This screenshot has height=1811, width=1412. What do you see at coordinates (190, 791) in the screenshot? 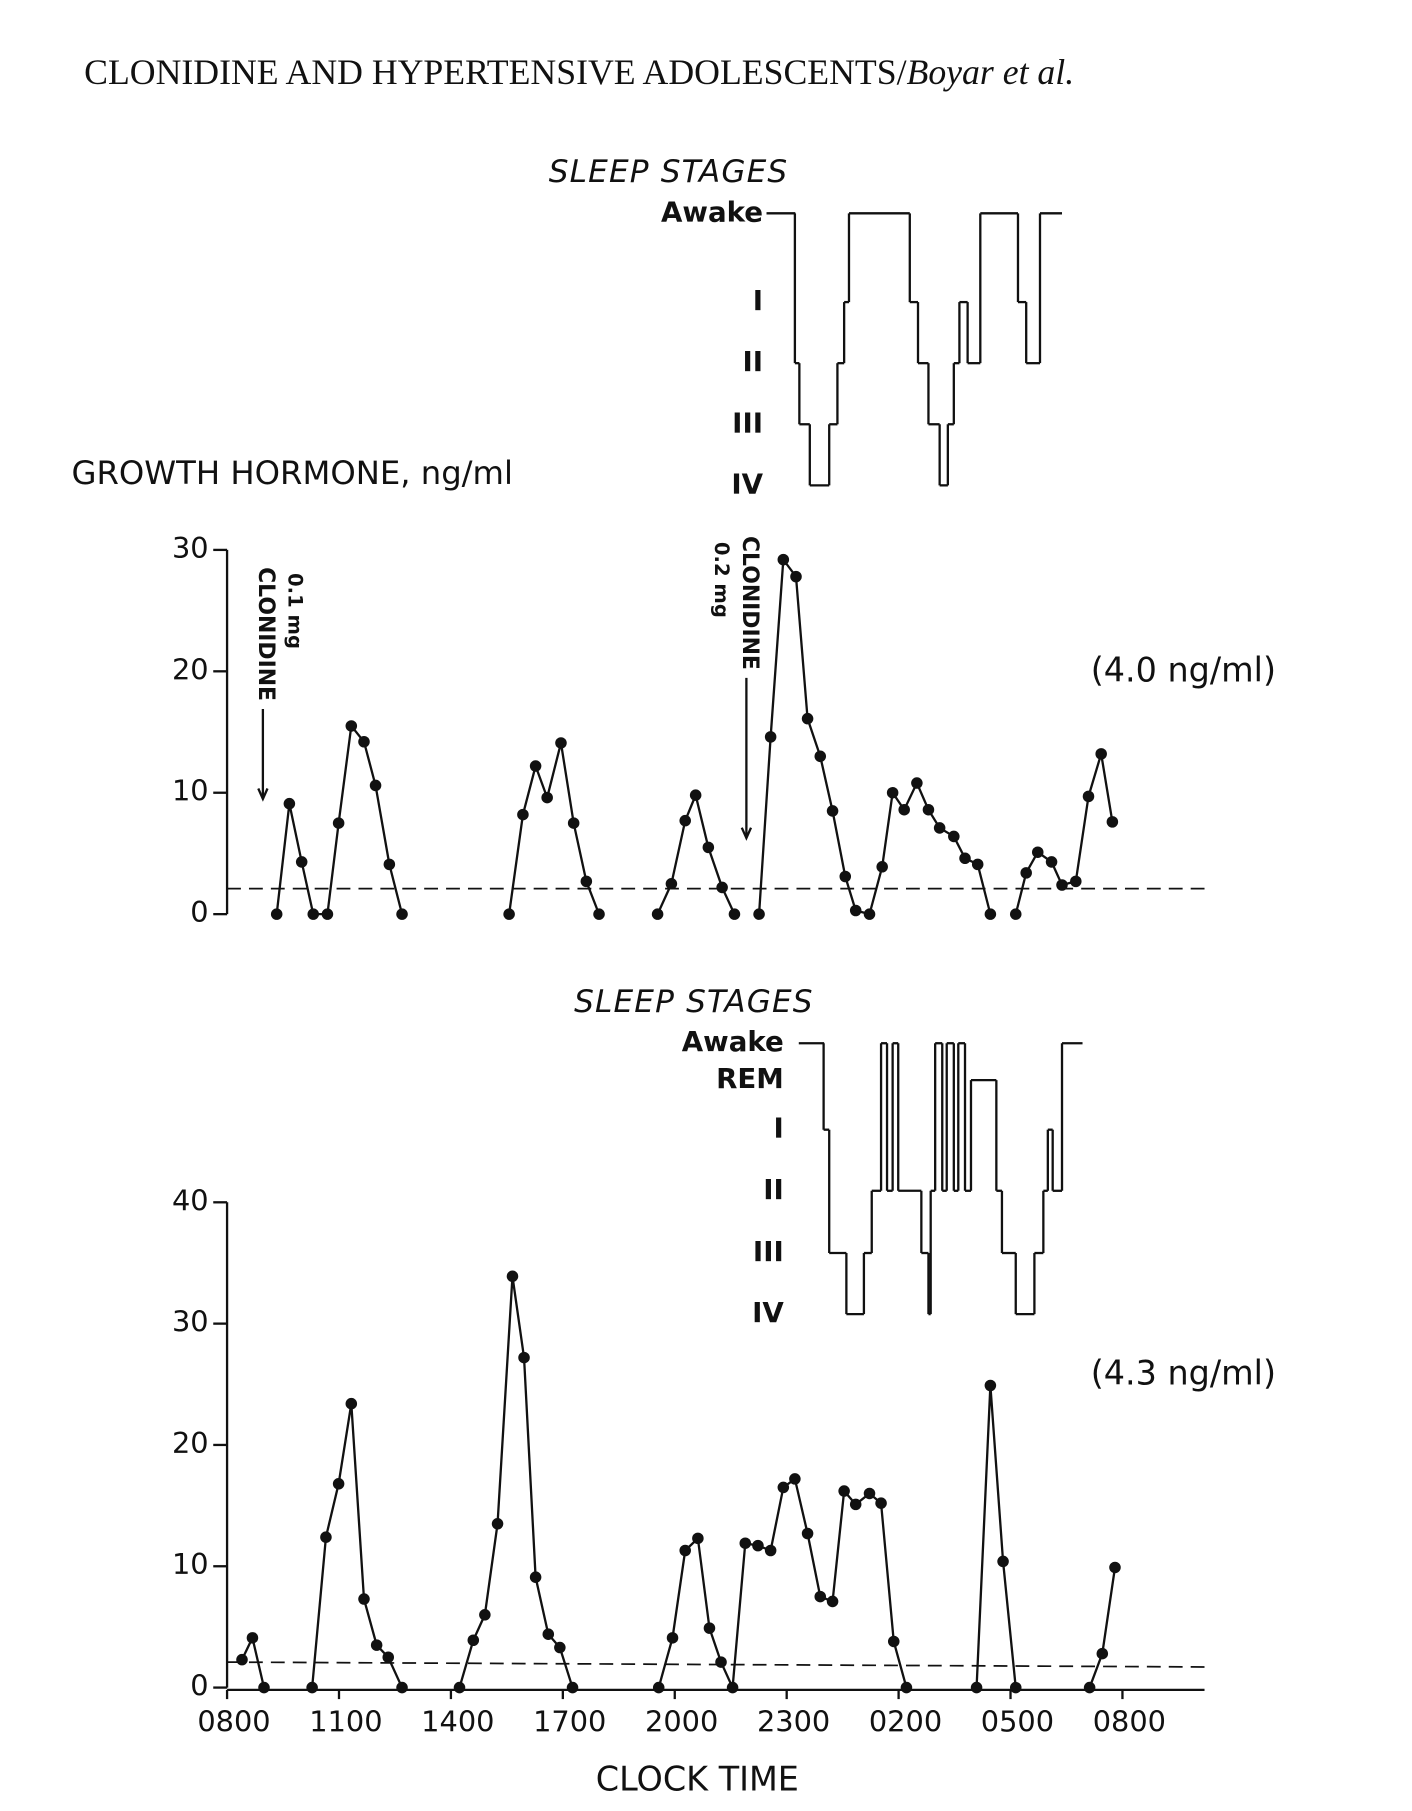
I see `y-tick-label: 10` at bounding box center [190, 791].